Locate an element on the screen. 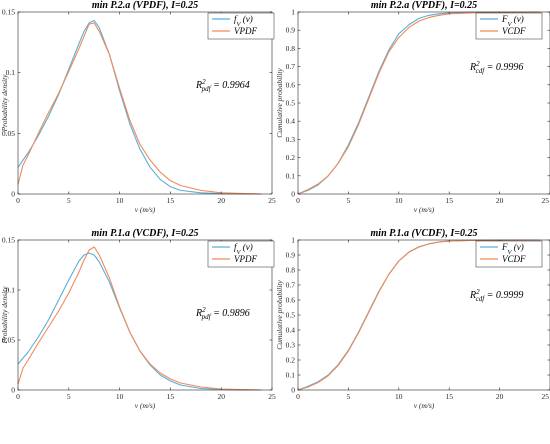 Image resolution: width=550 pixels, height=444 pixels. r-squared-annotation: R2 cdf = 0.9999 is located at coordinates (496, 295).